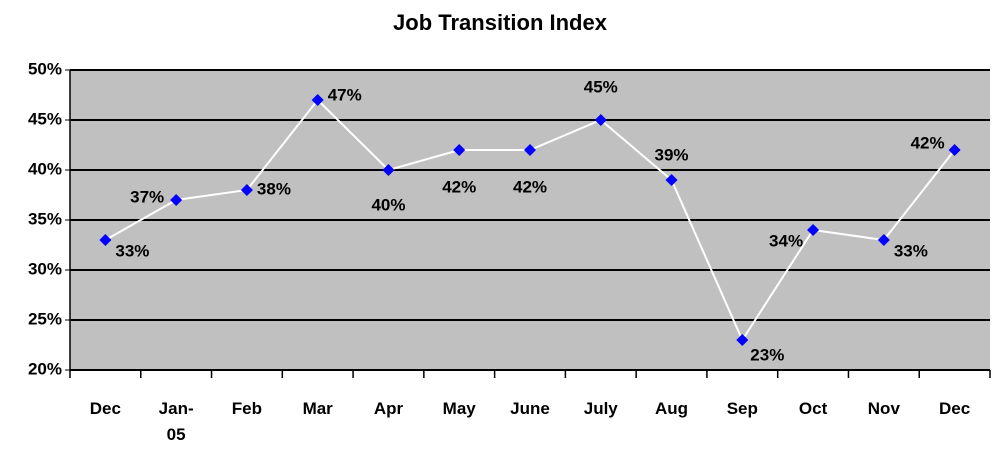 The height and width of the screenshot is (454, 994). What do you see at coordinates (883, 408) in the screenshot?
I see `x-tick-label: Nov` at bounding box center [883, 408].